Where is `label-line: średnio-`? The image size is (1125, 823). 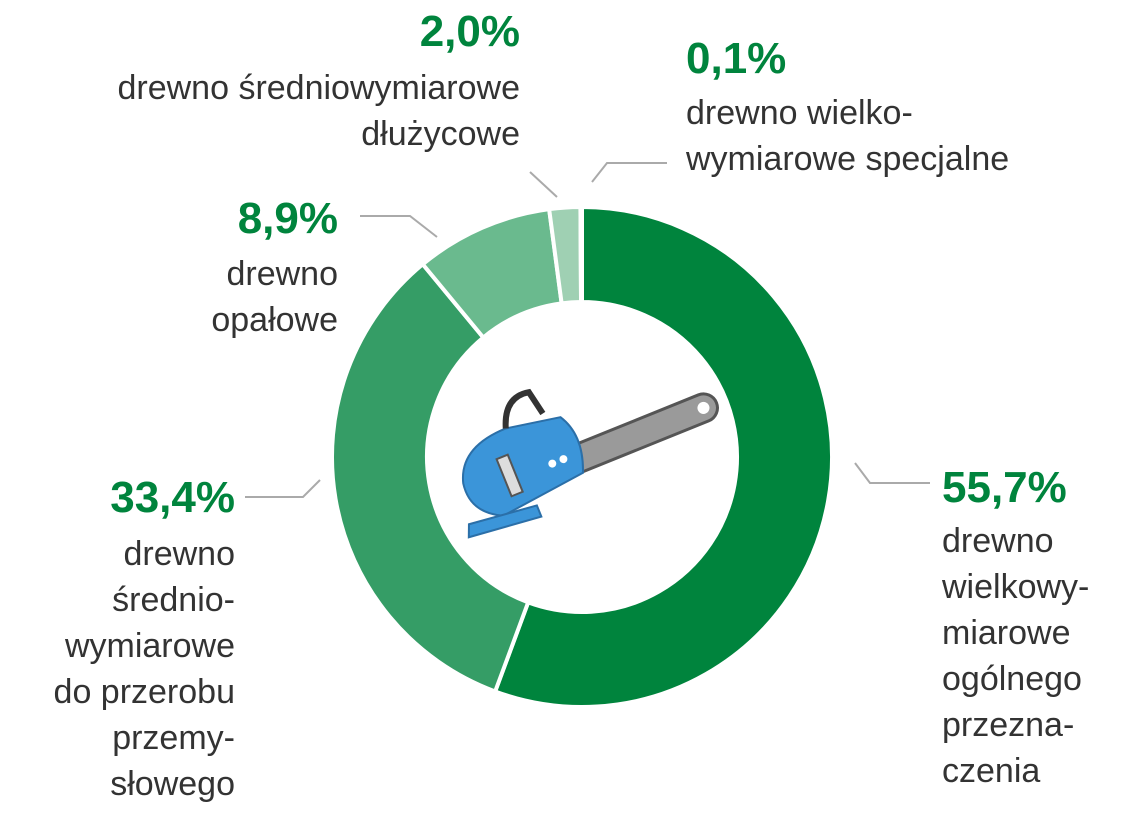
label-line: średnio- is located at coordinates (173, 600).